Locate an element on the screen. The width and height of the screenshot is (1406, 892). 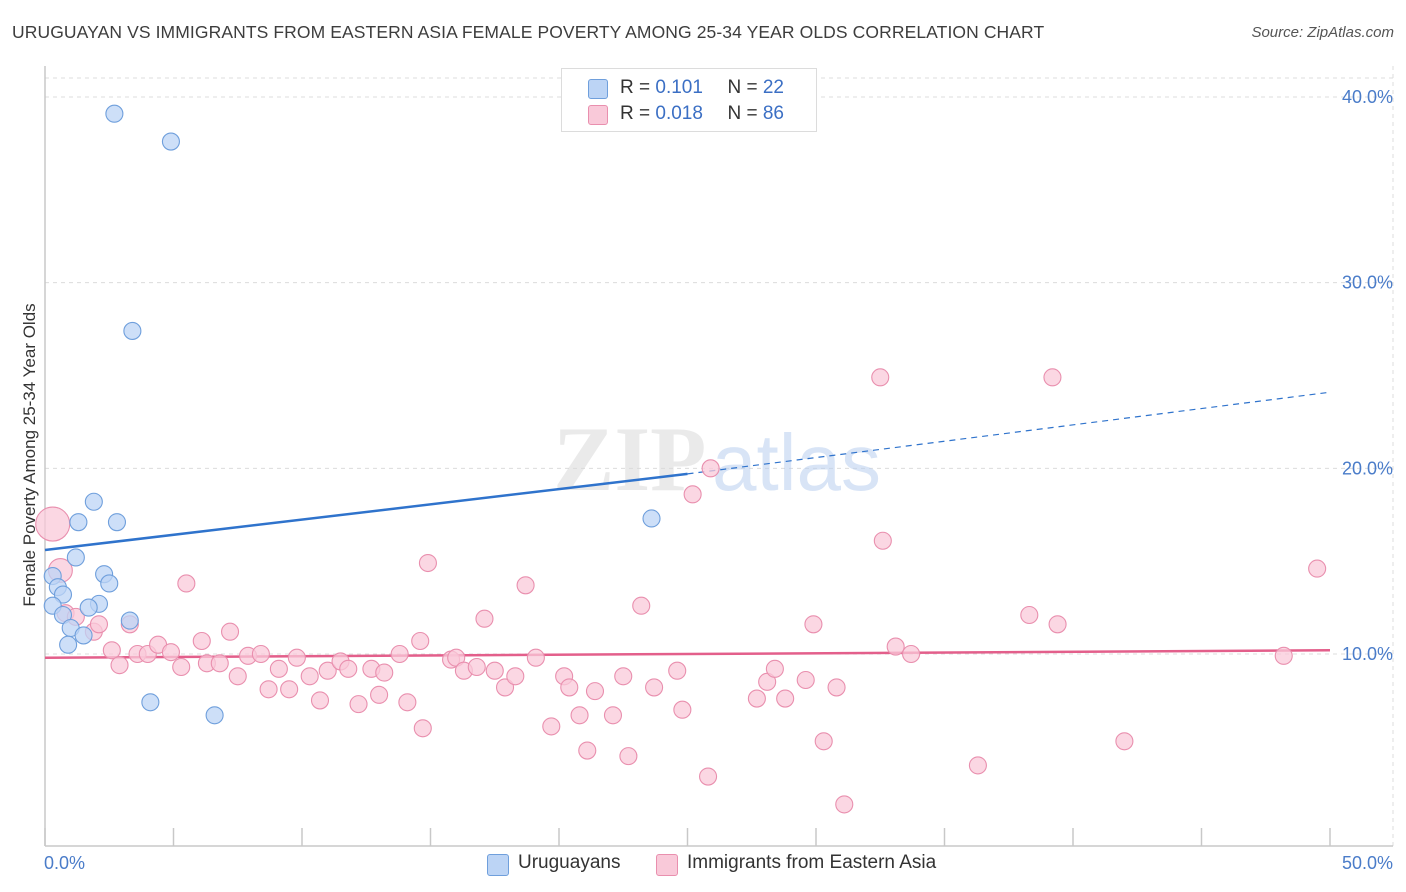
correlation-legend: R = 0.101 N = 22 R = 0.018 N = 86 is located at coordinates (689, 100).